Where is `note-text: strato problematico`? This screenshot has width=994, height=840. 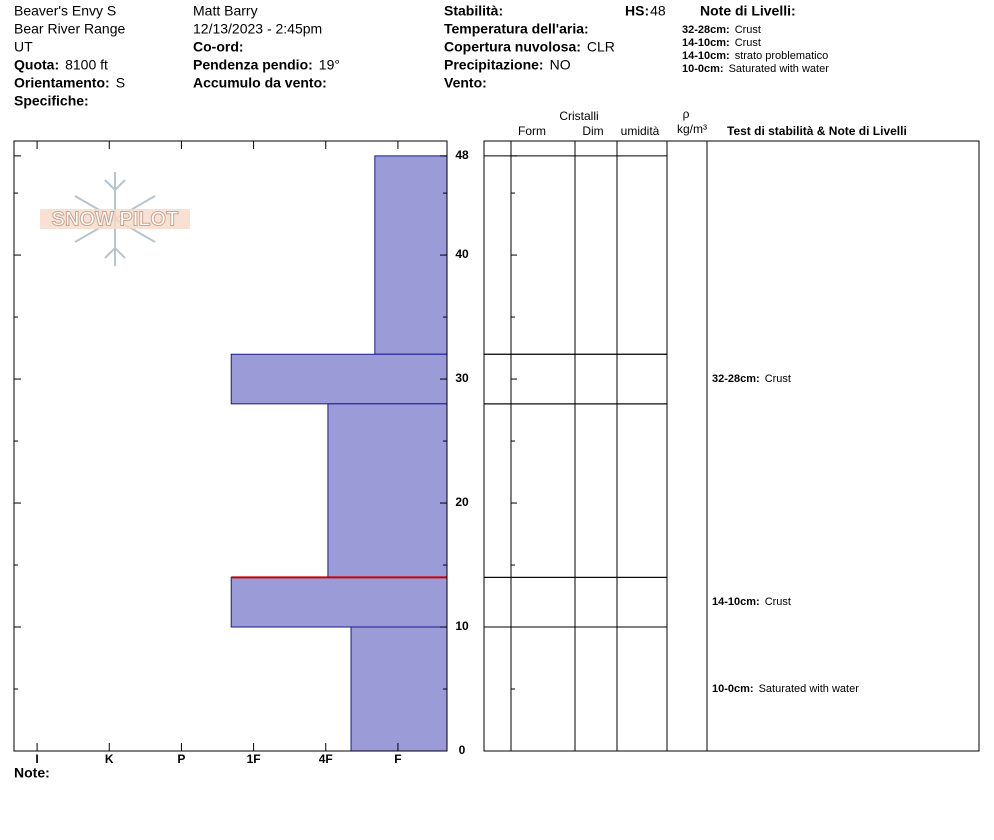
note-text: strato problematico is located at coordinates (782, 56).